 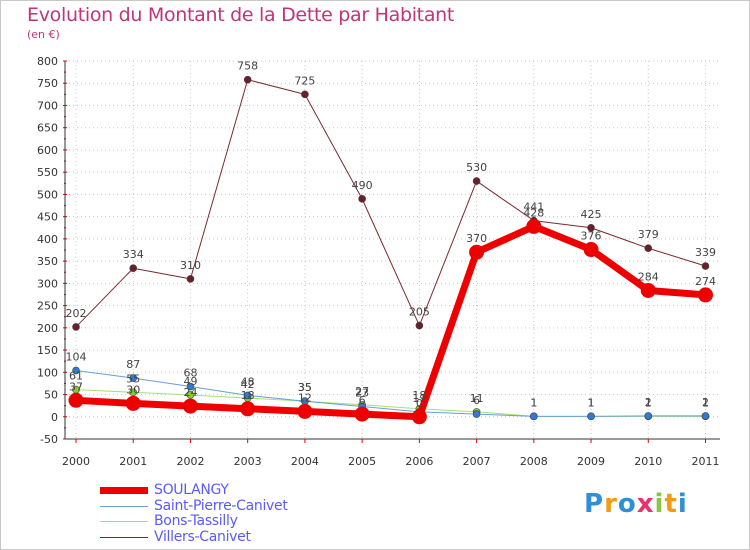 I want to click on y-tick-label: 700, so click(x=47, y=105).